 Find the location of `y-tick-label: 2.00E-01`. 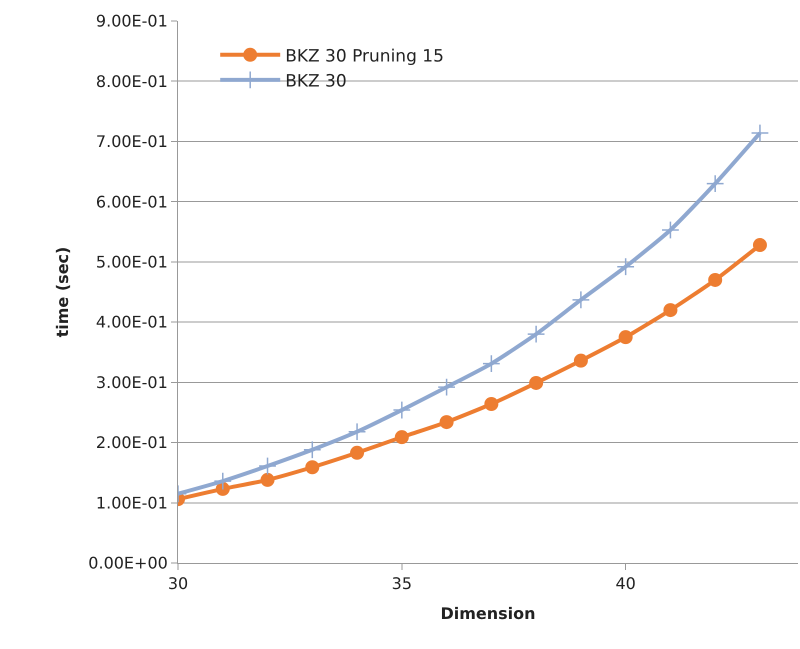

y-tick-label: 2.00E-01 is located at coordinates (132, 442).